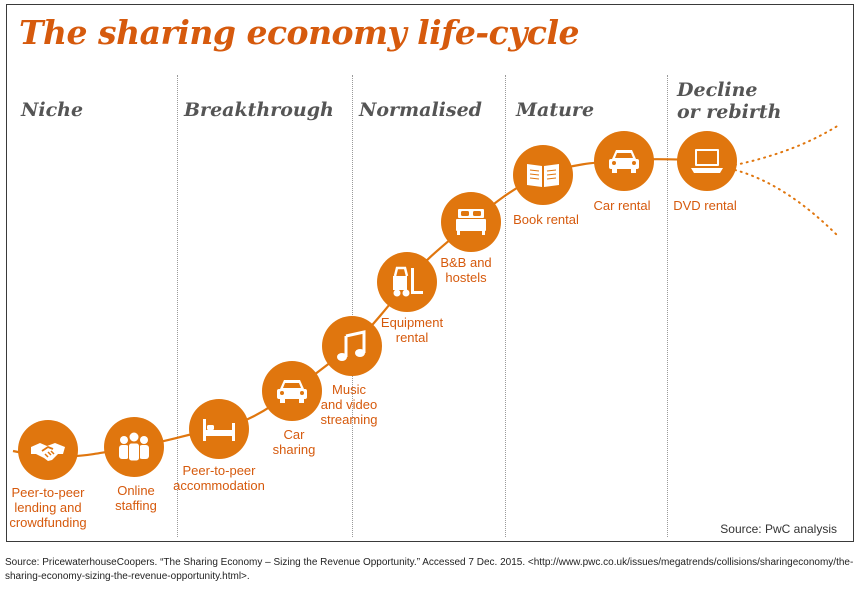 The image size is (864, 589). I want to click on node-label: Book rental, so click(546, 219).